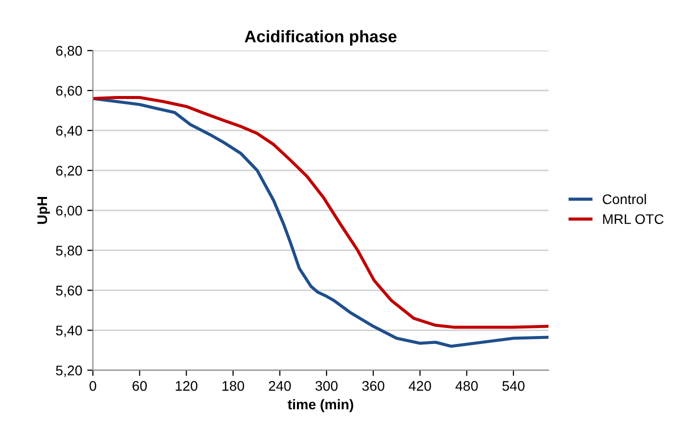 This screenshot has height=432, width=678. Describe the element at coordinates (320, 38) in the screenshot. I see `chart-title: Acidification phase` at that location.